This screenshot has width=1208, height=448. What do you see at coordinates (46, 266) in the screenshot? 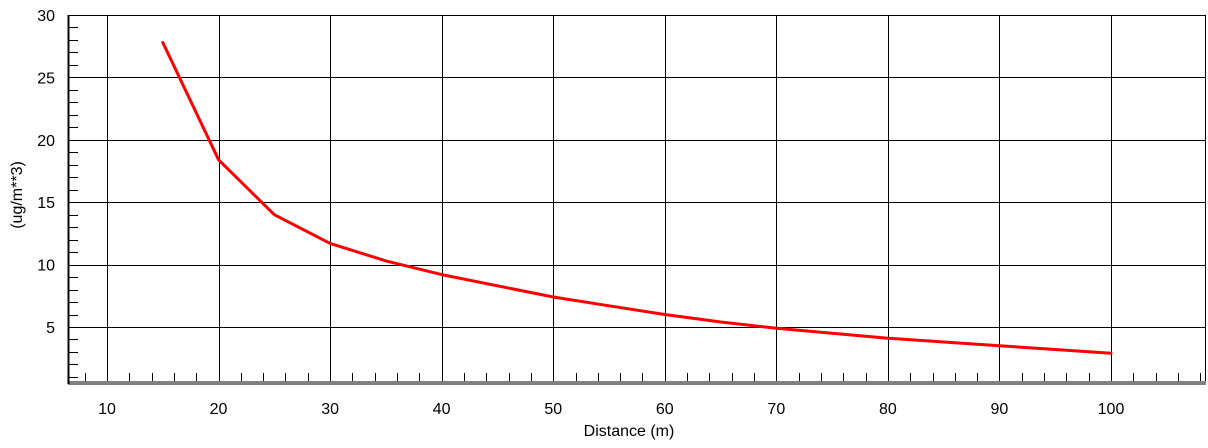
I see `y-tick-label: 10` at bounding box center [46, 266].